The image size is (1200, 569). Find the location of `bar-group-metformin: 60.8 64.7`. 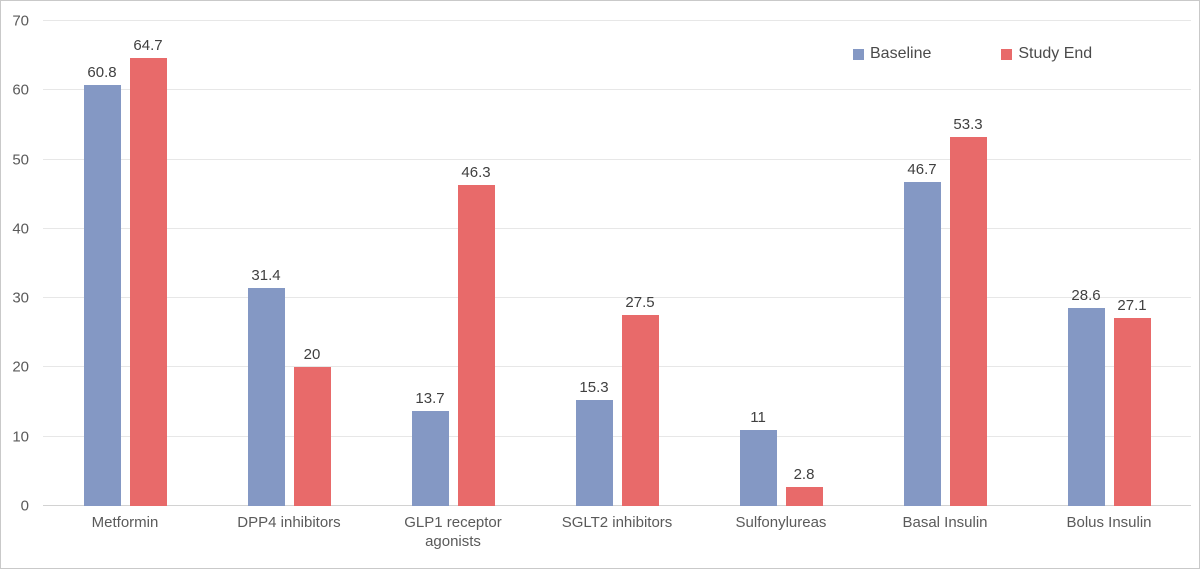

bar-group-metformin: 60.8 64.7 is located at coordinates (125, 263).